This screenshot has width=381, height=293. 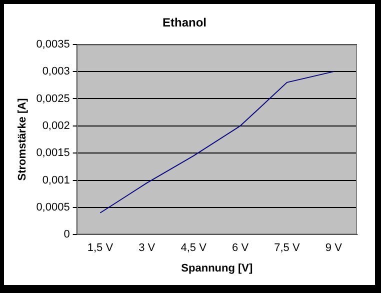 I want to click on y-tick-label: 0,0035, so click(x=53, y=44).